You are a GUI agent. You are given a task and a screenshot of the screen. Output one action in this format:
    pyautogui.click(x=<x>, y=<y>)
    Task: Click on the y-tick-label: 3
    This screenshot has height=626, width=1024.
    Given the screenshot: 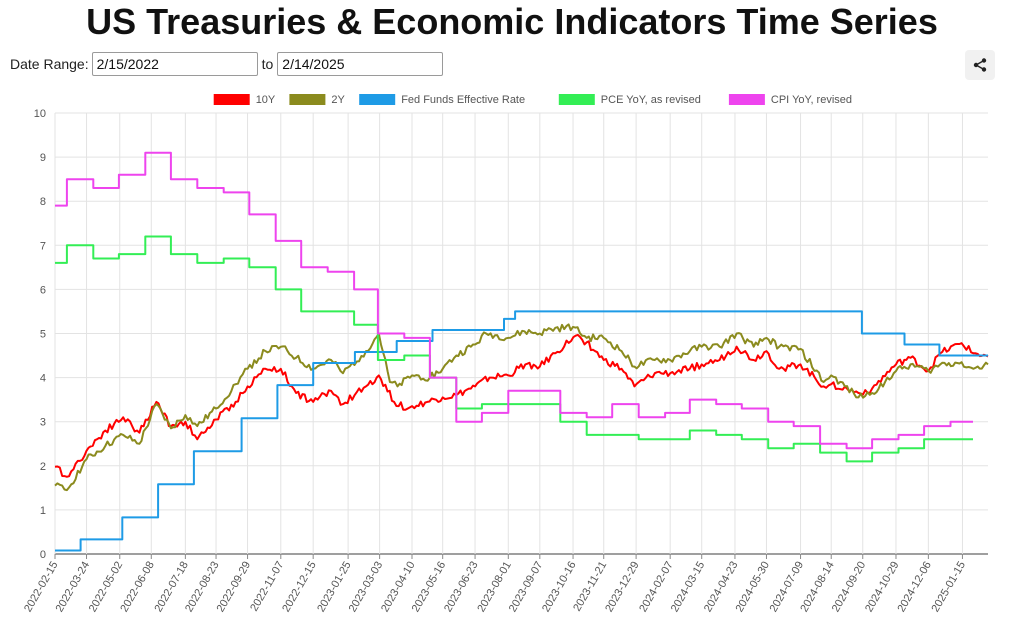 What is the action you would take?
    pyautogui.click(x=43, y=423)
    